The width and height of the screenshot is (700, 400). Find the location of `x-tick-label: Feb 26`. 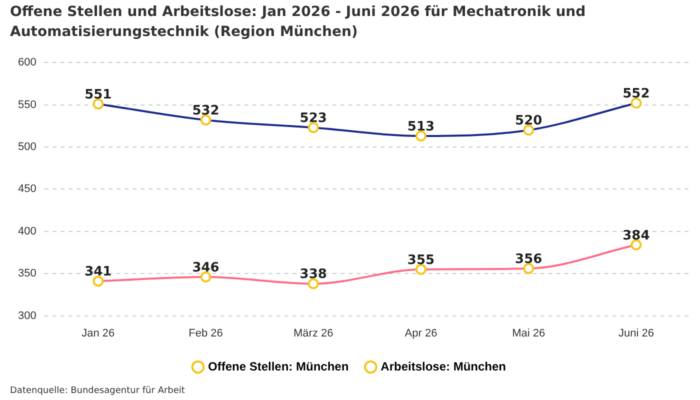

x-tick-label: Feb 26 is located at coordinates (205, 333).